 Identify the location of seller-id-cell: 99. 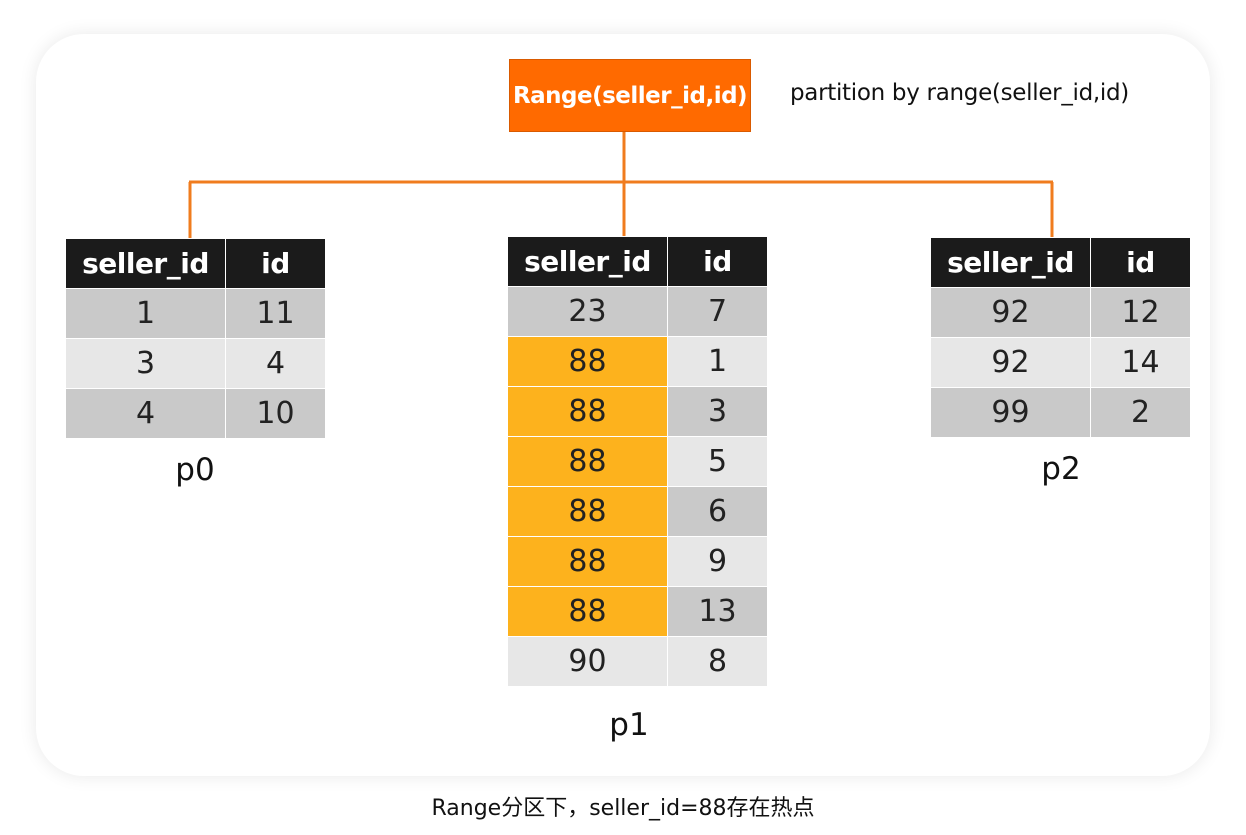
(1010, 412).